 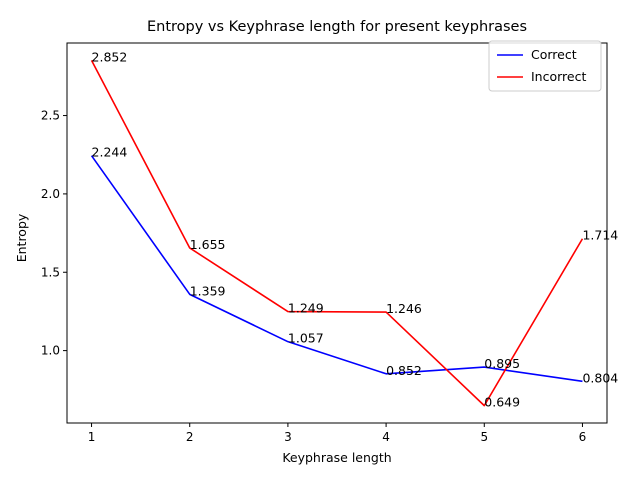 I want to click on x-axis-label: Keyphrase length, so click(x=336, y=457).